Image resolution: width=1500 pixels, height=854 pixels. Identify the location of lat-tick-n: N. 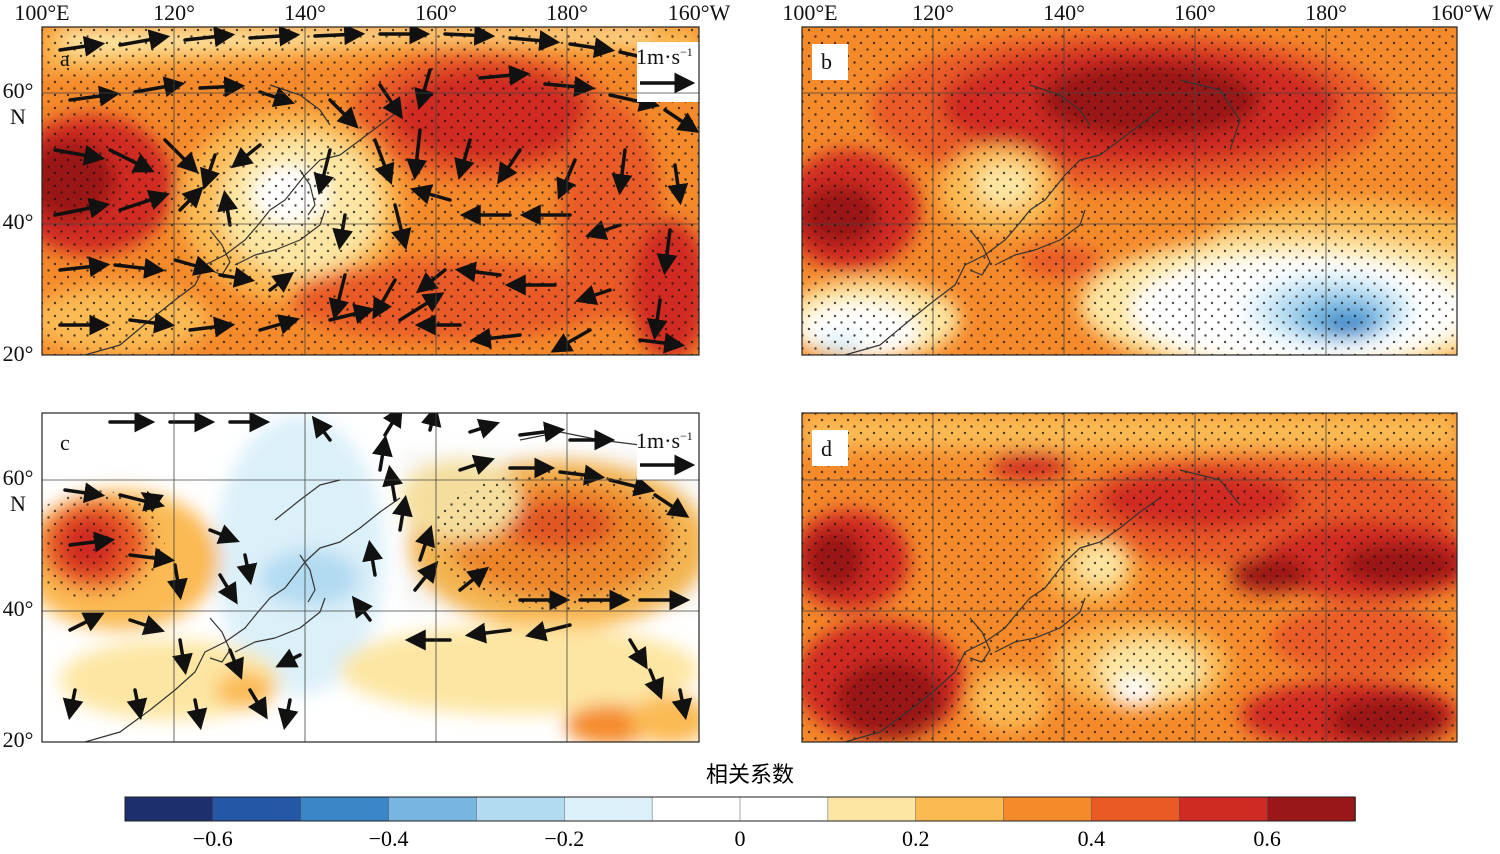
(18, 503).